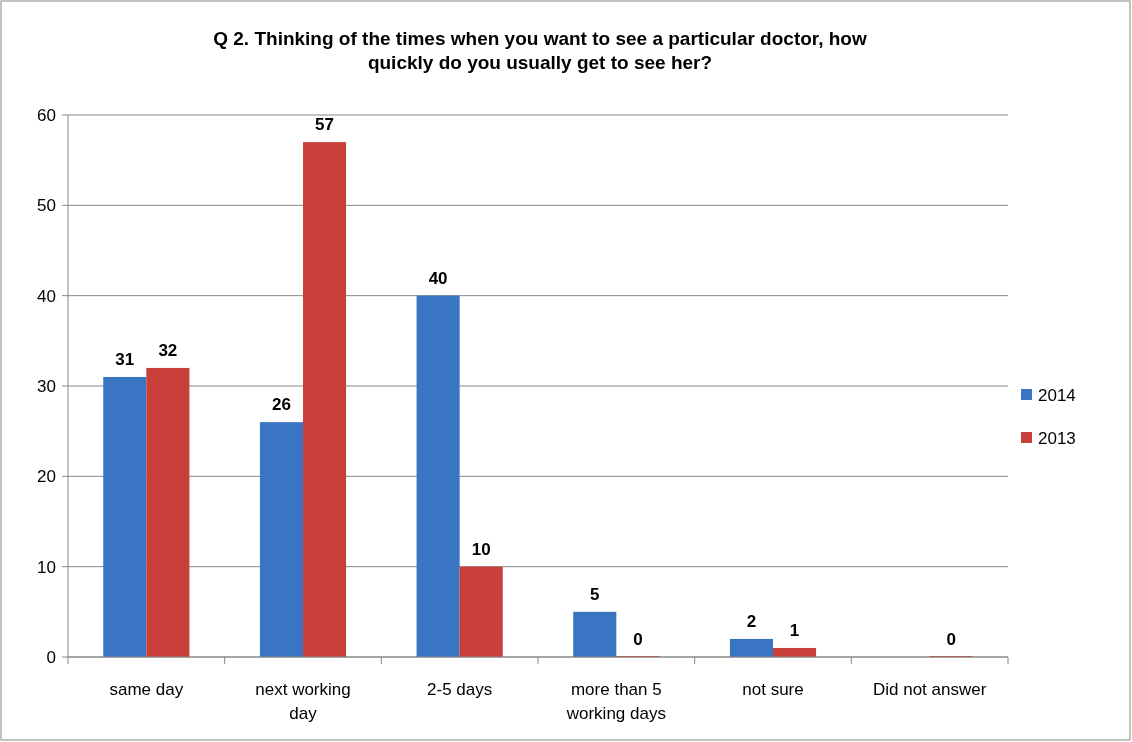  Describe the element at coordinates (146, 689) in the screenshot. I see `x-tick-label: same day` at that location.